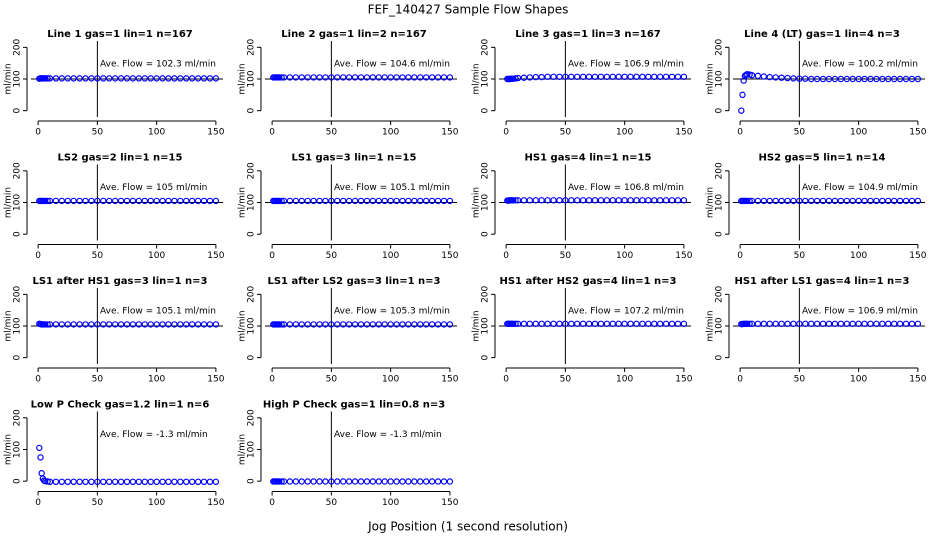 This screenshot has height=540, width=936. Describe the element at coordinates (860, 311) in the screenshot. I see `annotation: Ave. Flow = 106.9 ml/min` at that location.